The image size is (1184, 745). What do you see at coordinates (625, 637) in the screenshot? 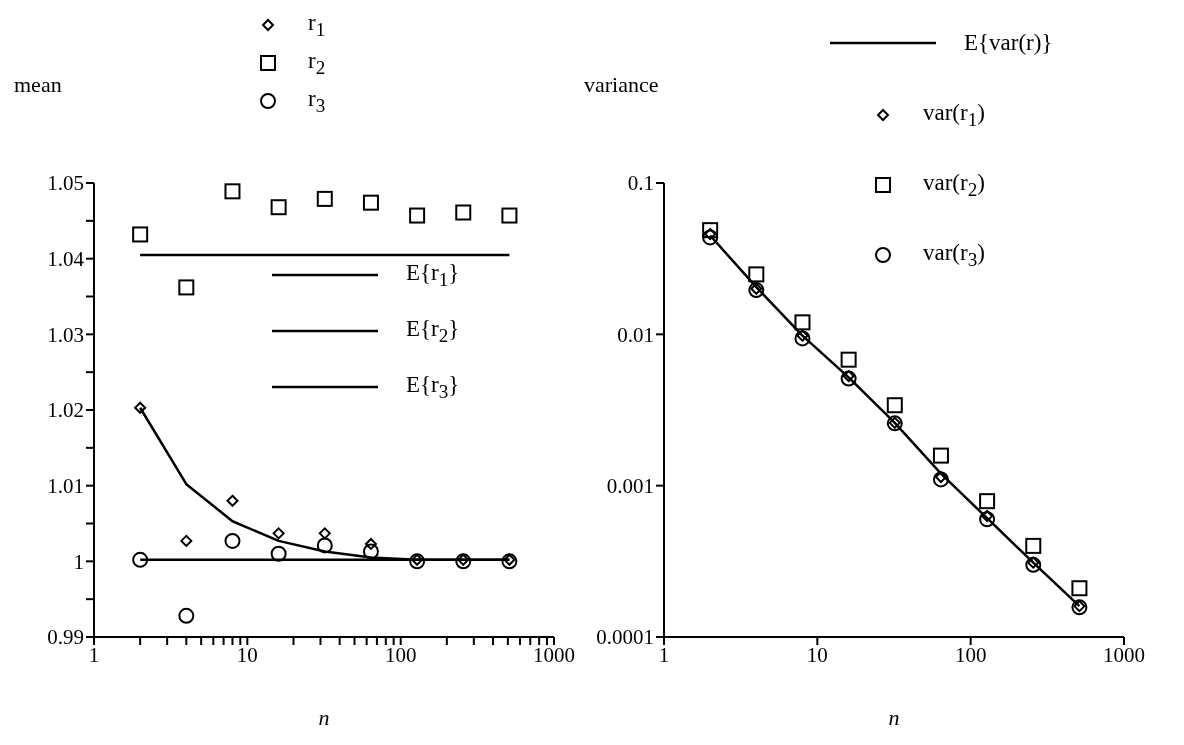
I see `y-tick-label: 0.0001` at bounding box center [625, 637].